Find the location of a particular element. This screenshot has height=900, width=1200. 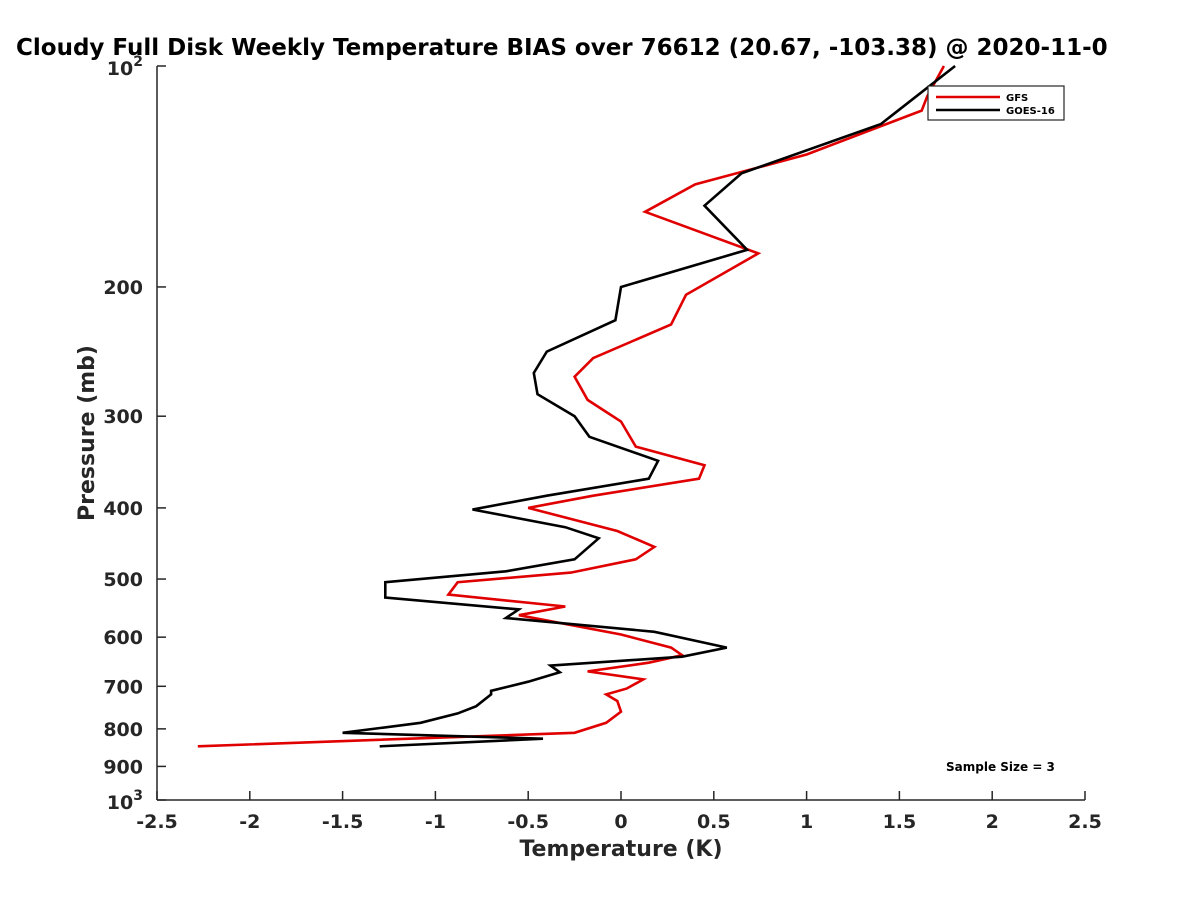

x-tick-label: -1.5 is located at coordinates (343, 822).